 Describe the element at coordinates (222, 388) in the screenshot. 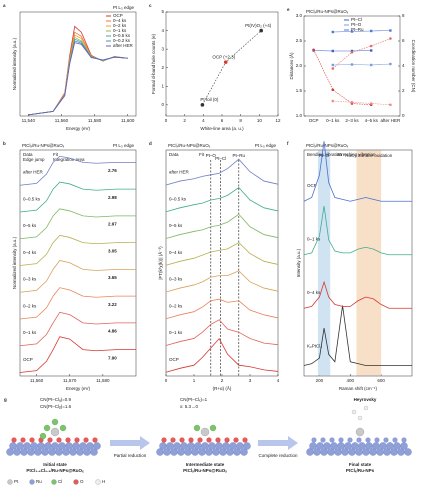

I see `x-axis-label: (R+α) (Å)` at that location.